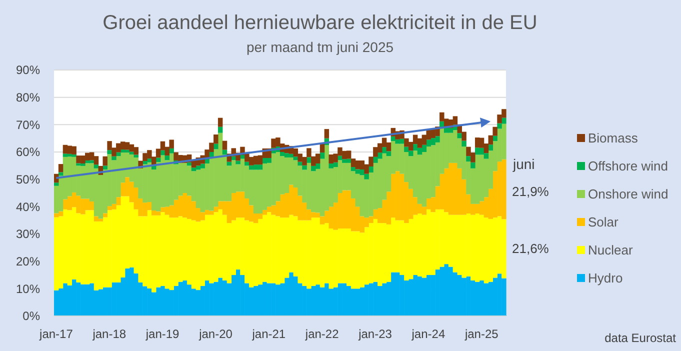 This screenshot has width=681, height=351. What do you see at coordinates (28, 125) in the screenshot?
I see `y-tick-label: 70%` at bounding box center [28, 125].